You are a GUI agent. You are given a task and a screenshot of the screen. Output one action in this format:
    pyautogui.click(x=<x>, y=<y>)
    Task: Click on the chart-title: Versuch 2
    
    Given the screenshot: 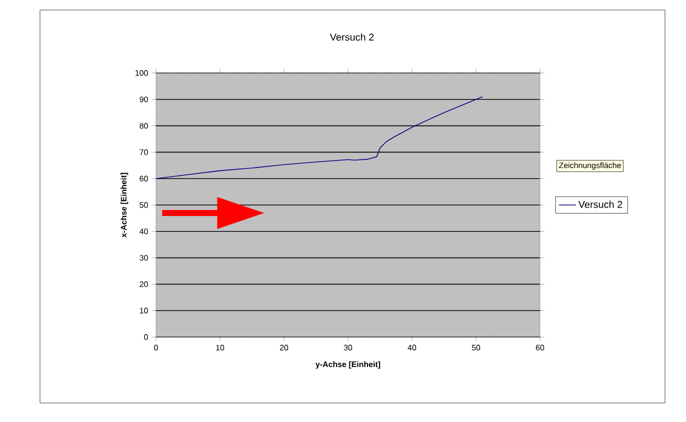 What is the action you would take?
    pyautogui.click(x=352, y=37)
    